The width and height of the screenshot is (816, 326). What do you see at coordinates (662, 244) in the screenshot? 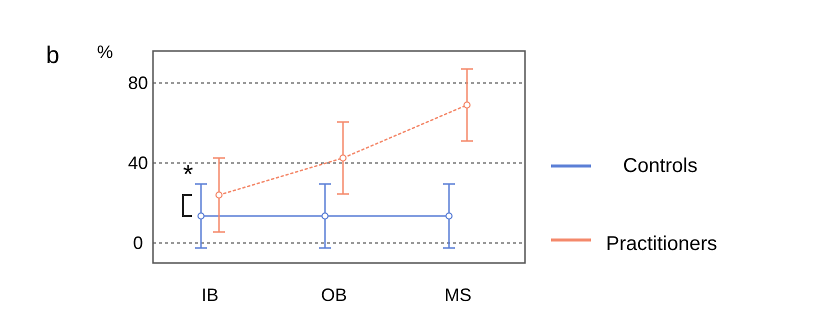
I see `legend-label: Practitioners` at bounding box center [662, 244].